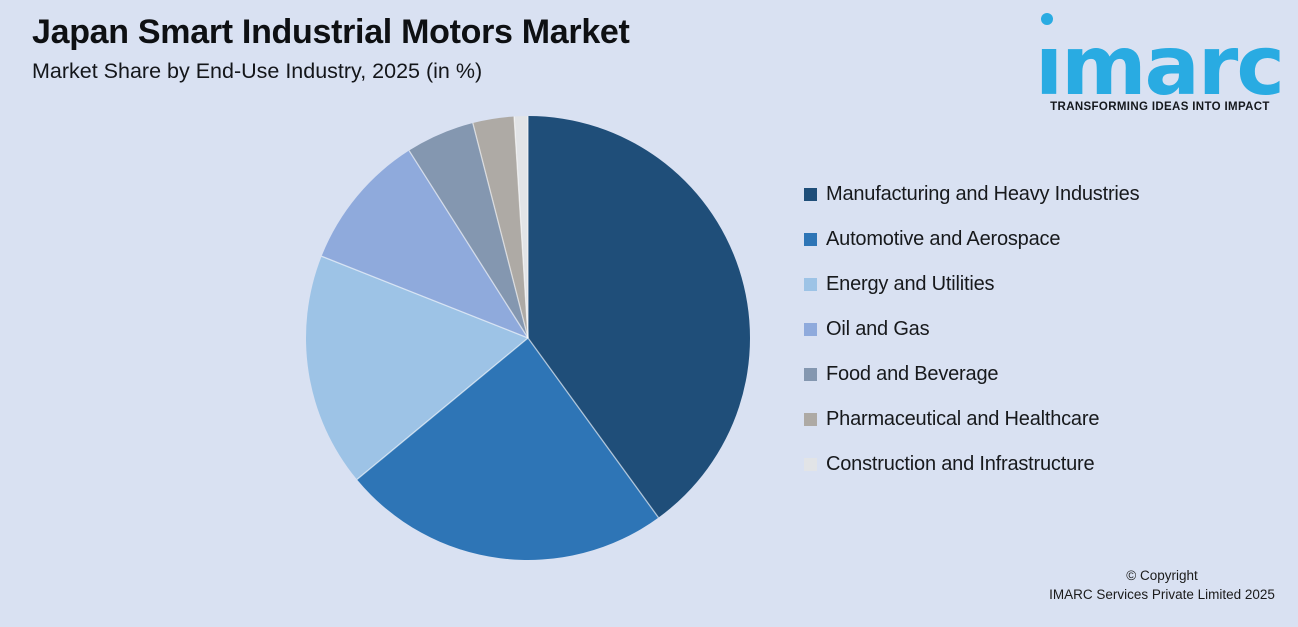  What do you see at coordinates (960, 464) in the screenshot?
I see `legend-label: Construction and Infrastructure` at bounding box center [960, 464].